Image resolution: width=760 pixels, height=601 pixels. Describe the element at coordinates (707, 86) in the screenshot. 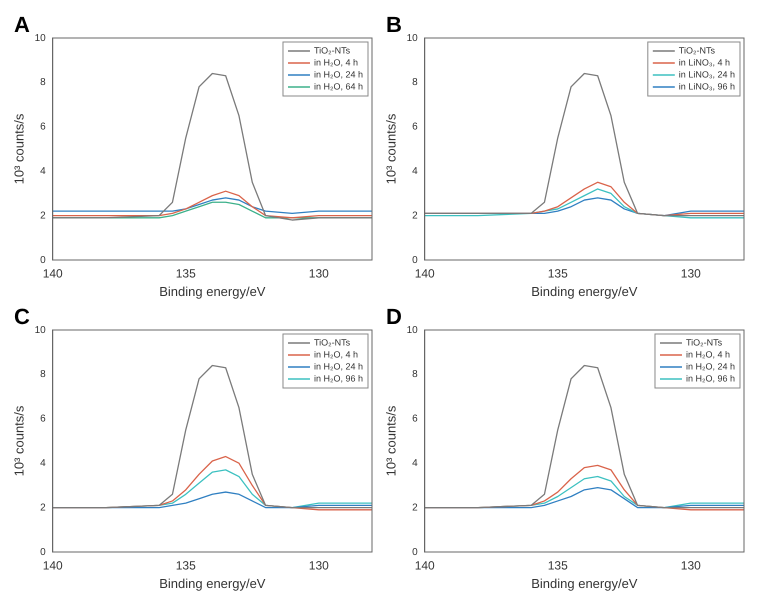

I see `legend-label: in LiNO₃, 96 h` at that location.